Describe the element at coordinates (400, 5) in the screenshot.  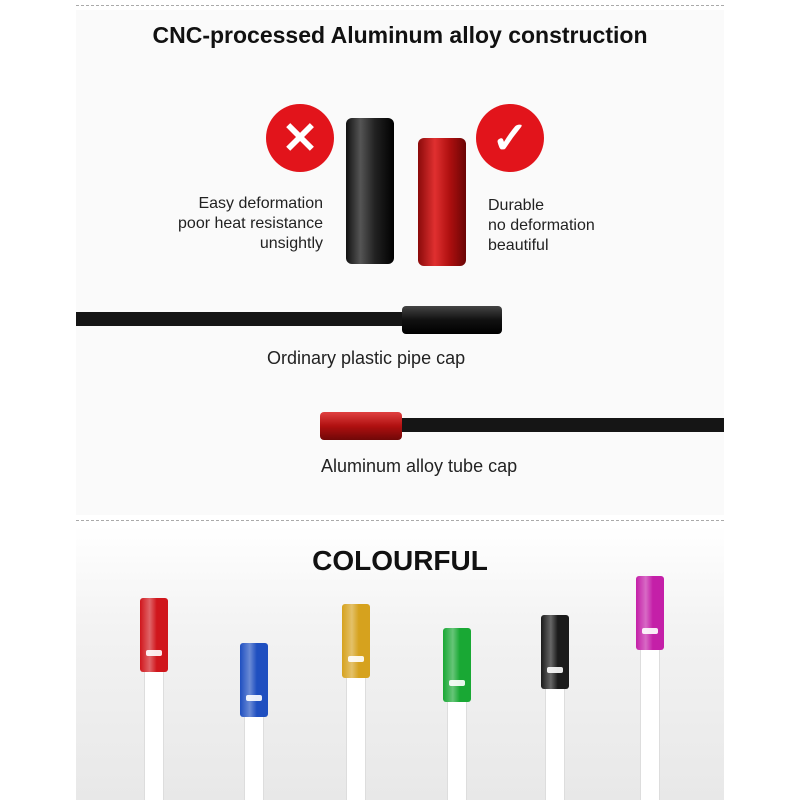
I see `divider-top` at that location.